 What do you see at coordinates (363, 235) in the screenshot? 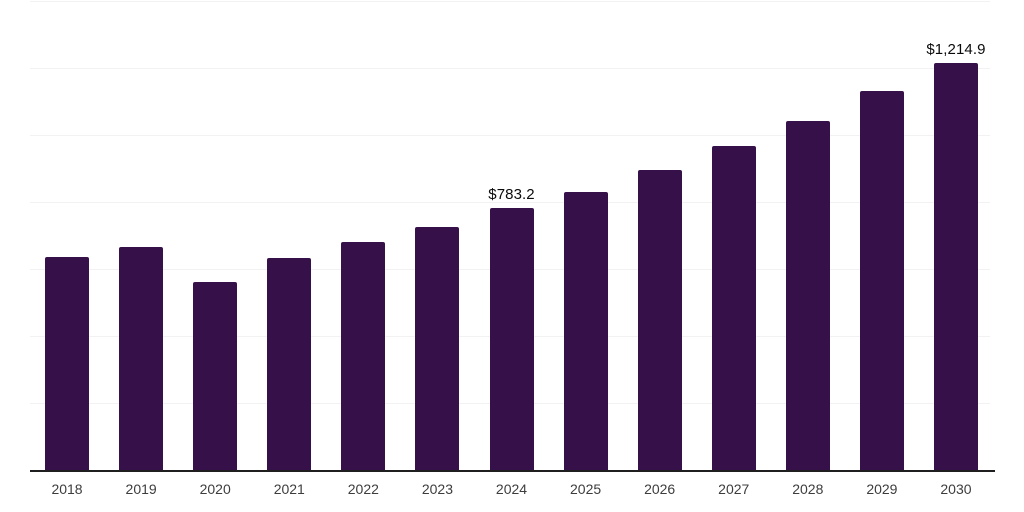
I see `bar-slot-2022` at bounding box center [363, 235].